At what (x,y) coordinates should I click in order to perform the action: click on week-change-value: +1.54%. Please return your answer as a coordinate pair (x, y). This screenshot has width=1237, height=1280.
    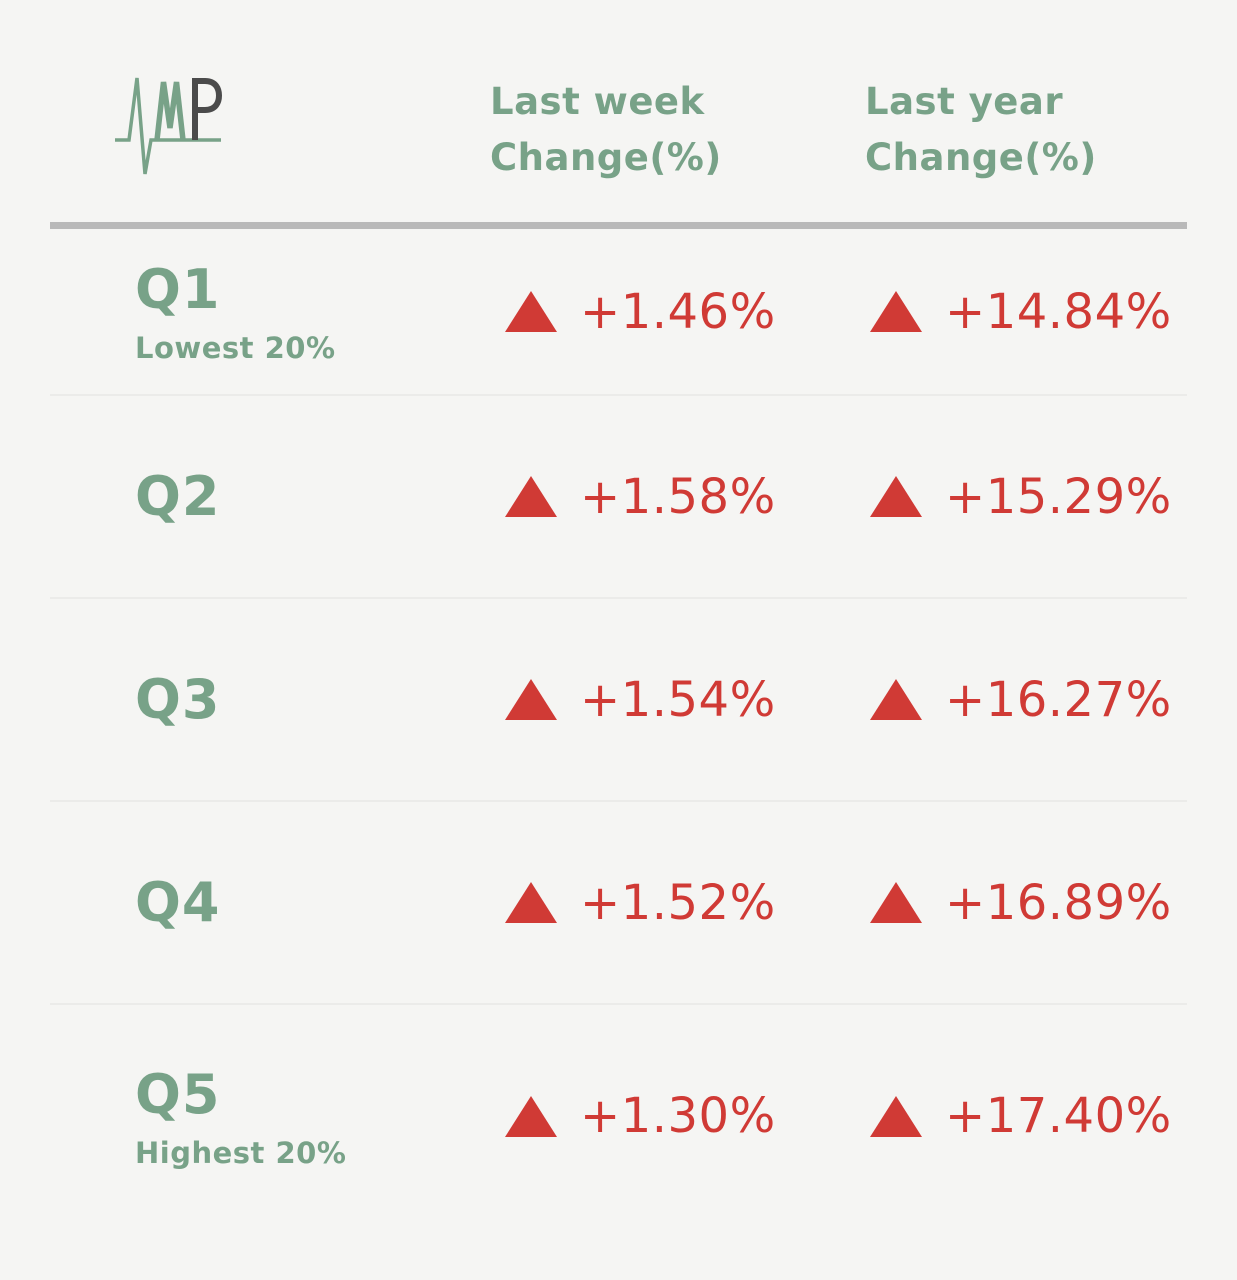
    Looking at the image, I should click on (678, 699).